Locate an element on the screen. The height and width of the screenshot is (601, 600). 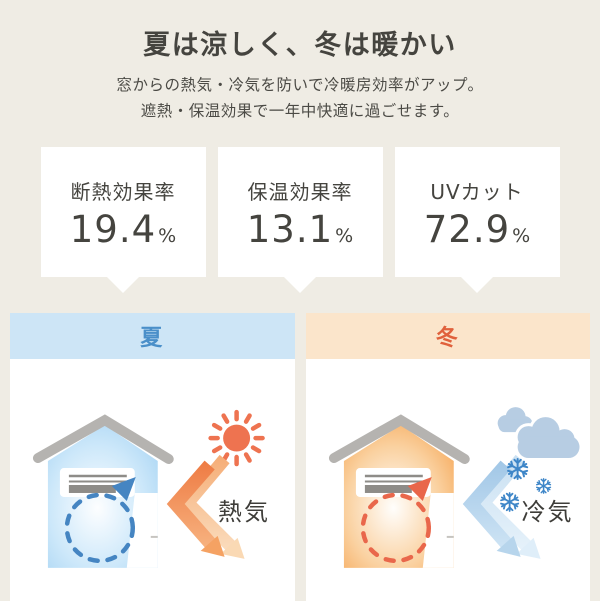
page-title: 夏は涼しく、冬は暖かい is located at coordinates (300, 45).